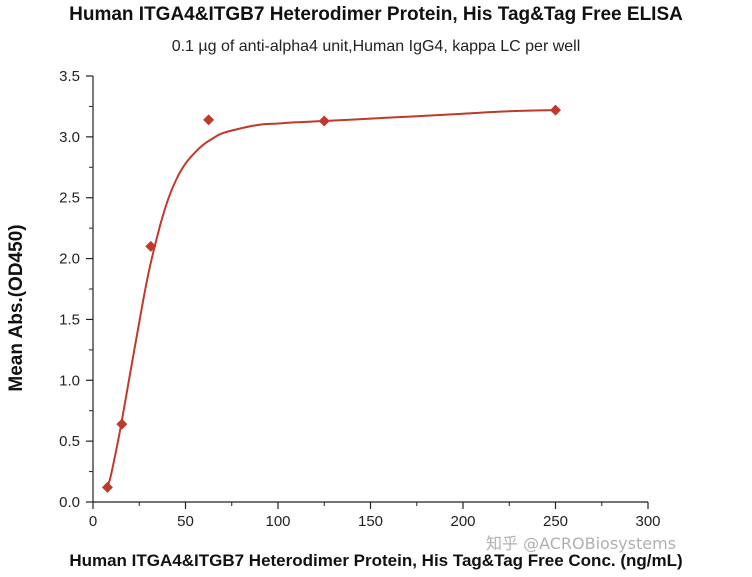 Image resolution: width=752 pixels, height=577 pixels. Describe the element at coordinates (69, 502) in the screenshot. I see `y-tick-label: 0.0` at that location.